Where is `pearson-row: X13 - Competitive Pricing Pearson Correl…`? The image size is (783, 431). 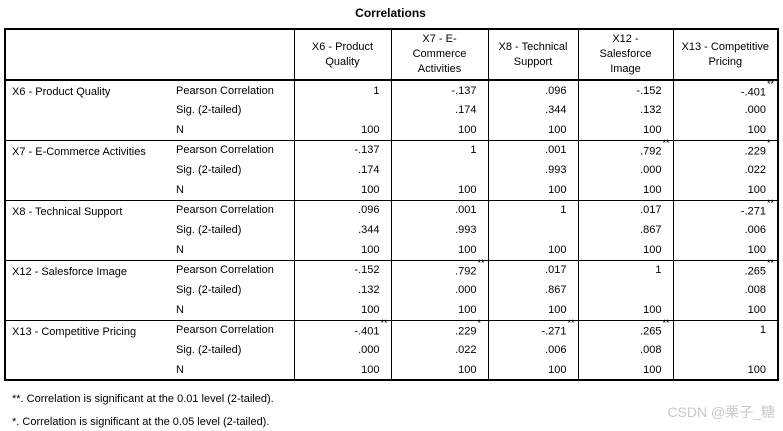 pearson-row: X13 - Competitive Pricing Pearson Correl… is located at coordinates (391, 329).